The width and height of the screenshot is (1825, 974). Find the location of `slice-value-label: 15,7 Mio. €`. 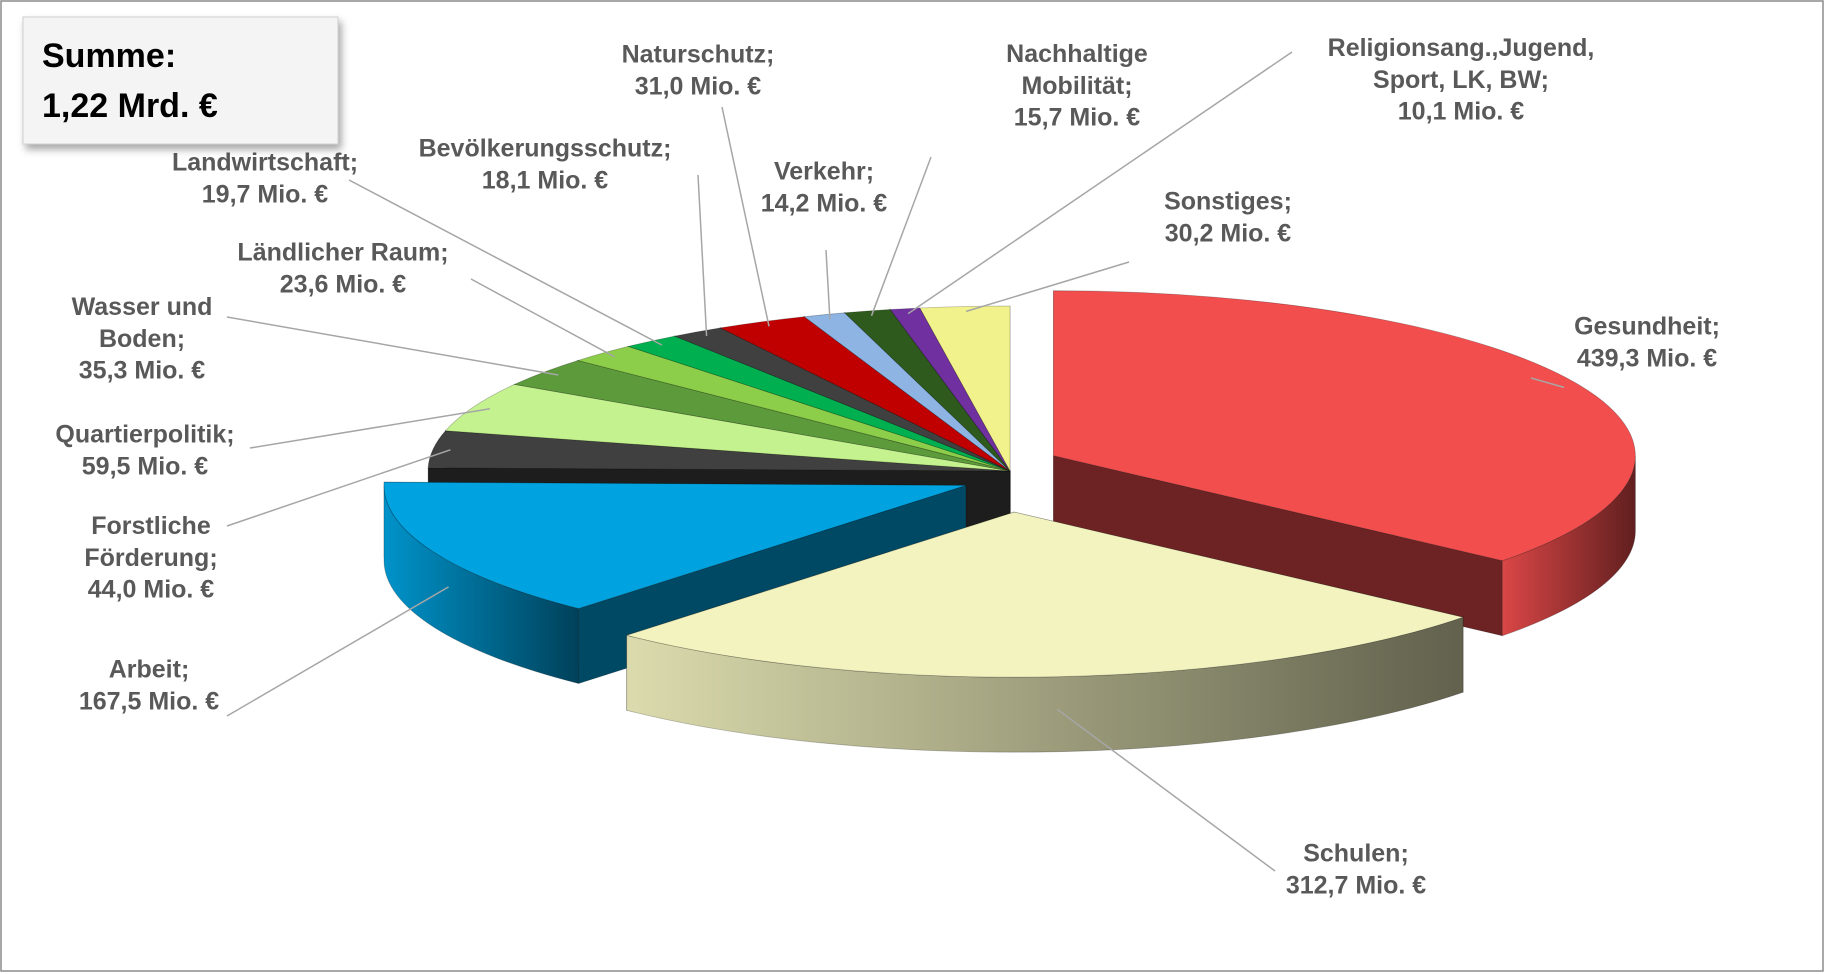

slice-value-label: 15,7 Mio. € is located at coordinates (1077, 118).